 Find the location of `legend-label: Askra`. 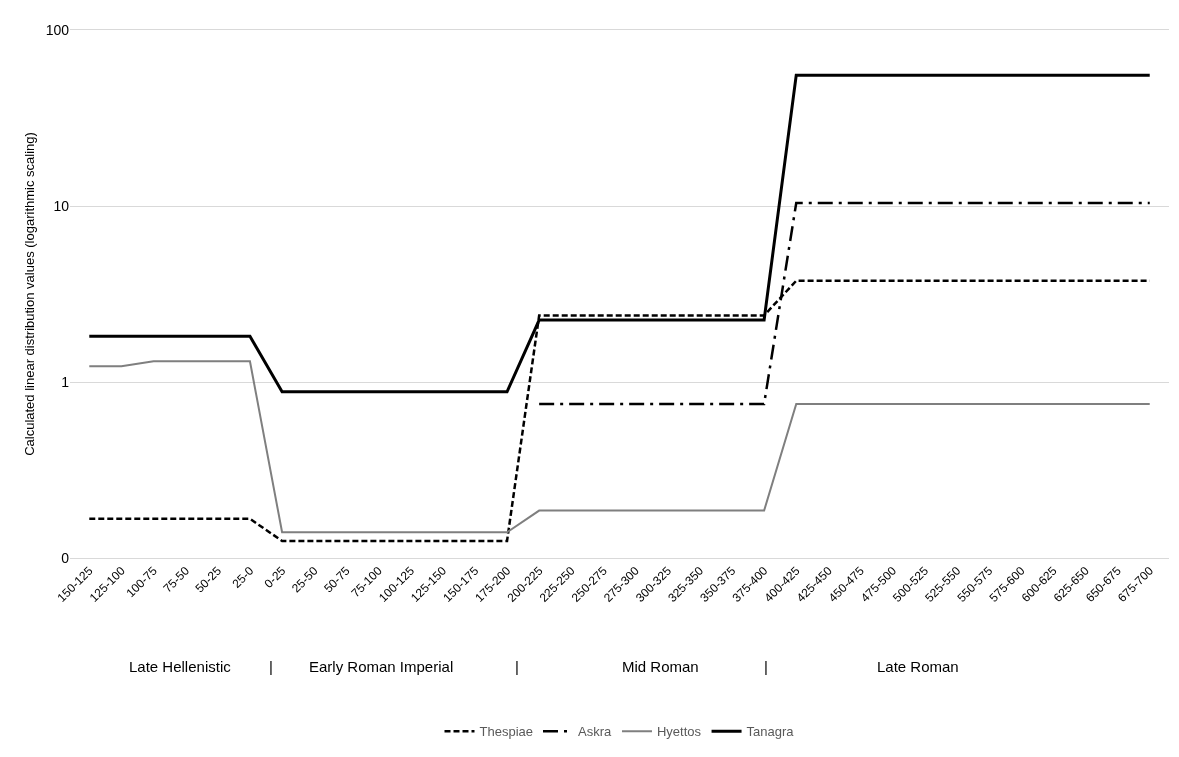

legend-label: Askra is located at coordinates (594, 732).